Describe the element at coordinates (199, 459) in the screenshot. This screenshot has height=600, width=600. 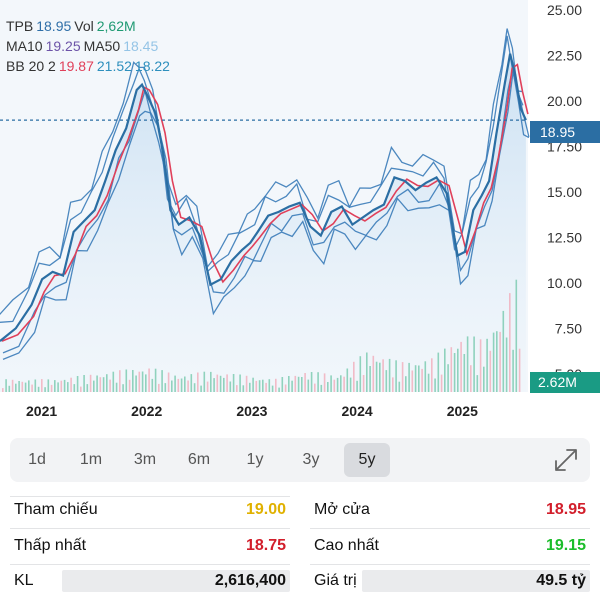
I see `timeframe-6m: 6m` at that location.